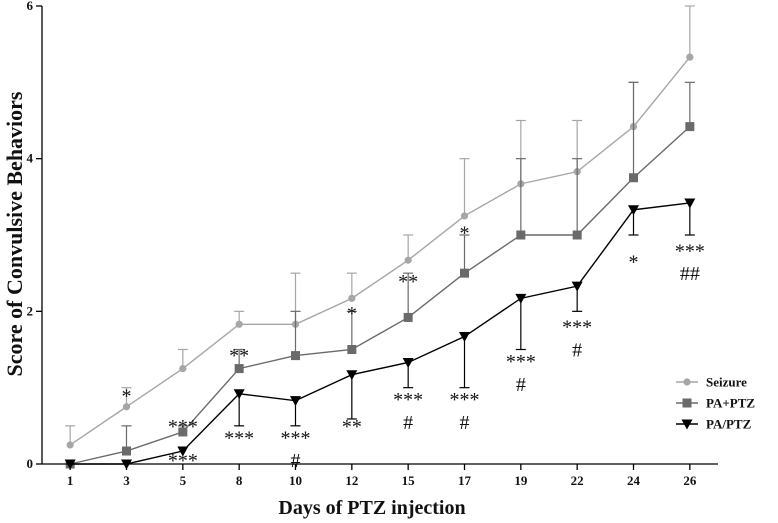  I want to click on x-tick-label: 5, so click(183, 480).